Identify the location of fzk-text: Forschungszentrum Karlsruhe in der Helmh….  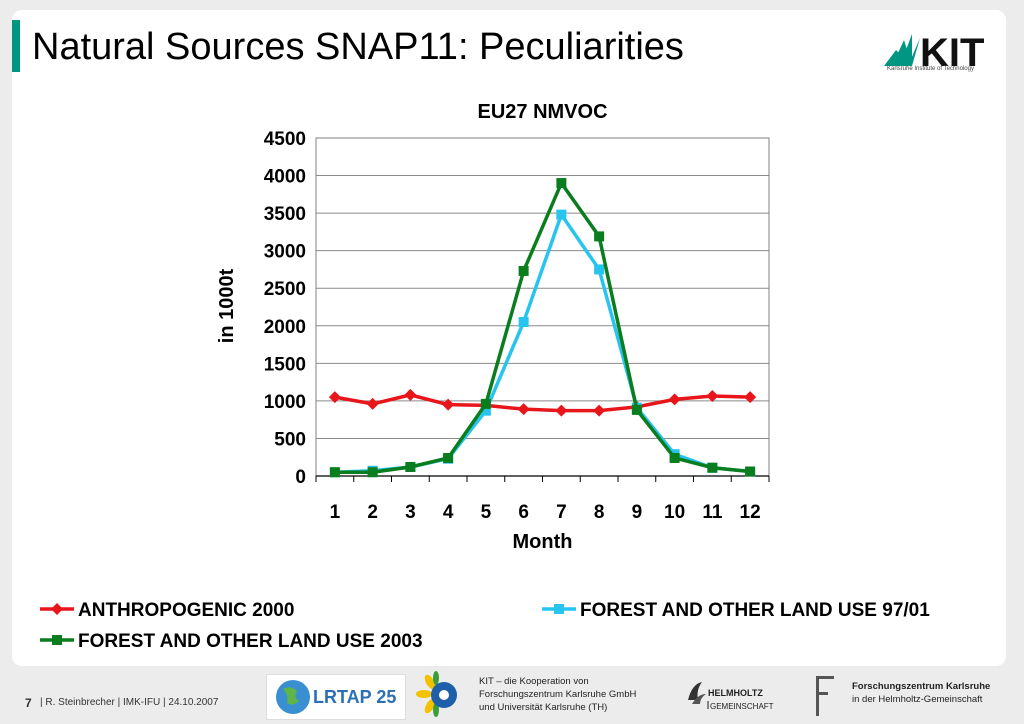
(921, 693).